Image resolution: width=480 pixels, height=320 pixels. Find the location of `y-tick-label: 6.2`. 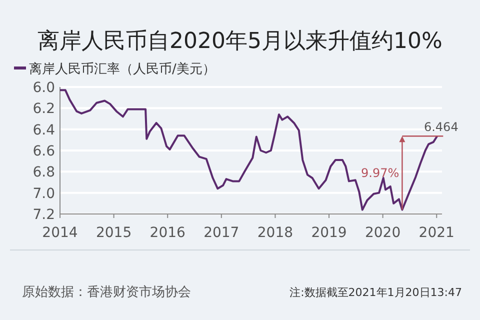

y-tick-label: 6.2 is located at coordinates (43, 109).